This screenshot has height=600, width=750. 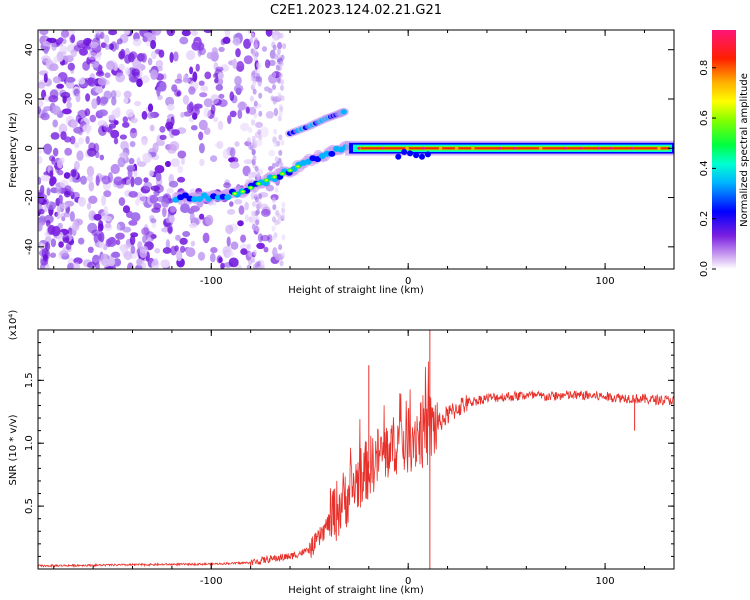 What do you see at coordinates (290, 170) in the screenshot?
I see `track-peak` at bounding box center [290, 170].